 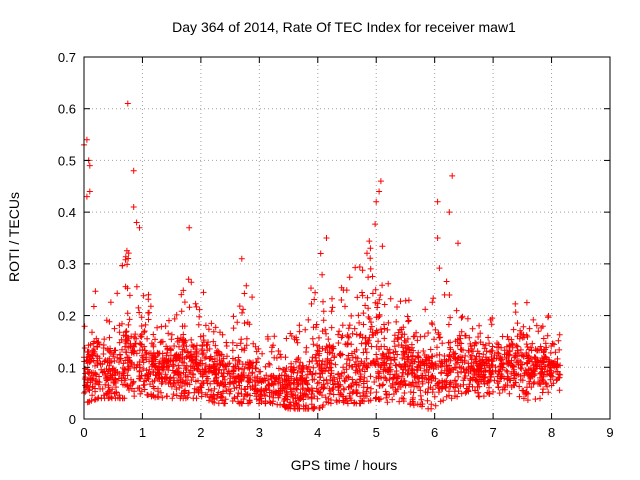 I want to click on x-tick-label: 8, so click(x=551, y=432).